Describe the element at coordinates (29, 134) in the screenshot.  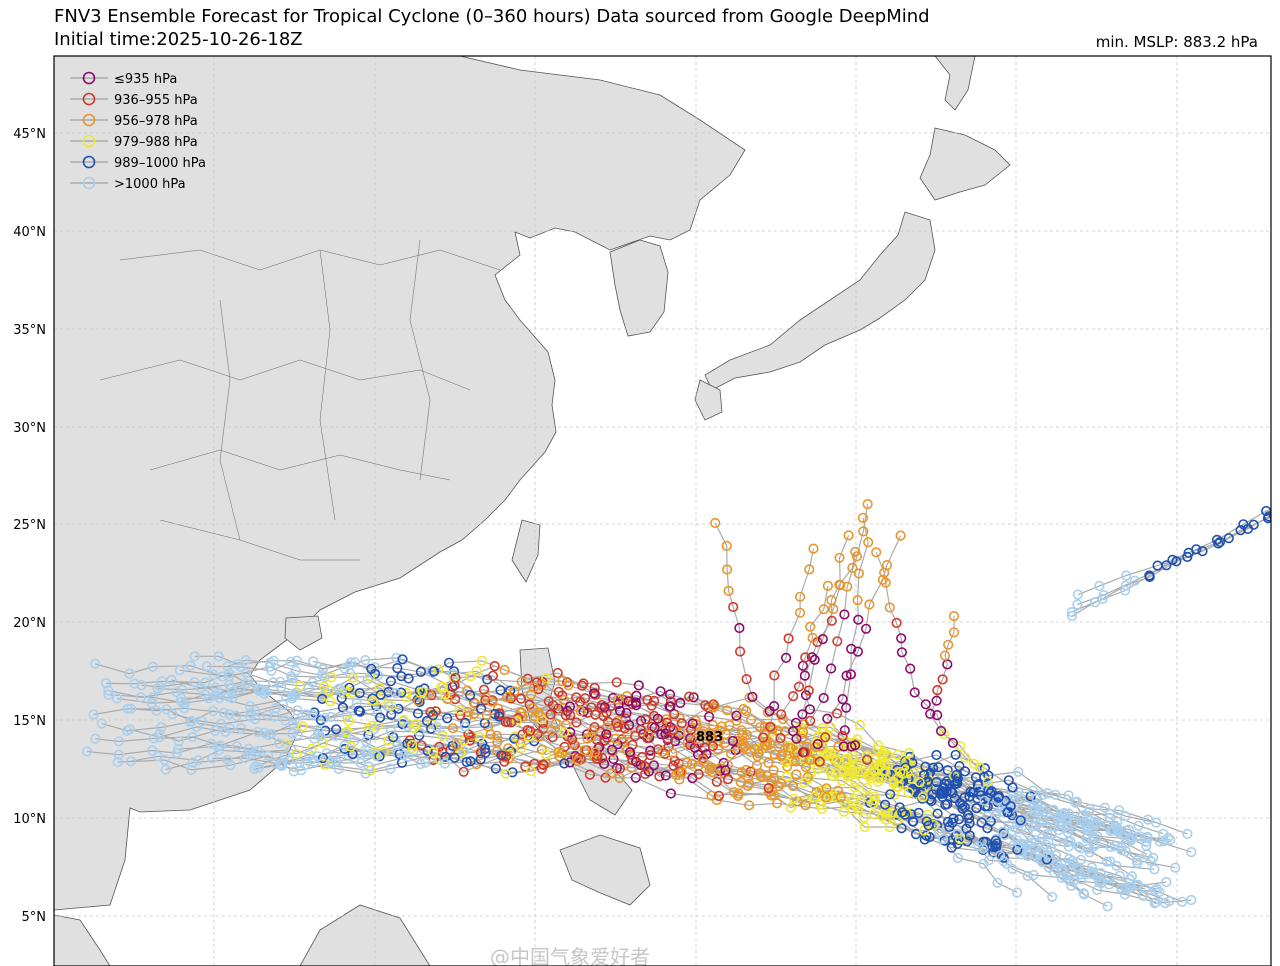
I see `lat-label: 45°N` at that location.